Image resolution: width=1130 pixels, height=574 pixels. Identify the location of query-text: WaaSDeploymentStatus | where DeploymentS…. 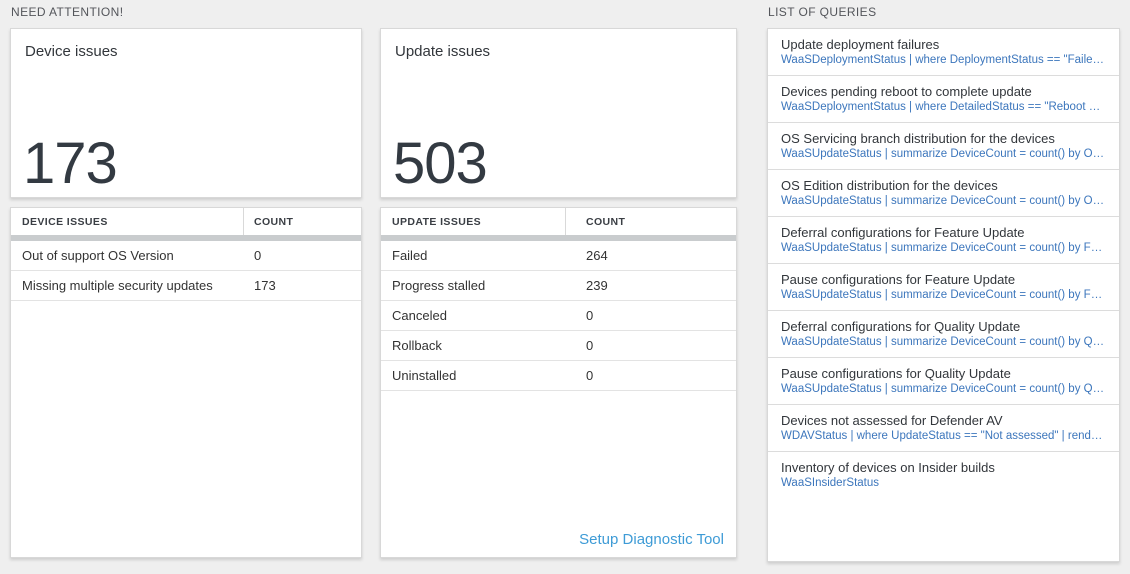
(943, 60).